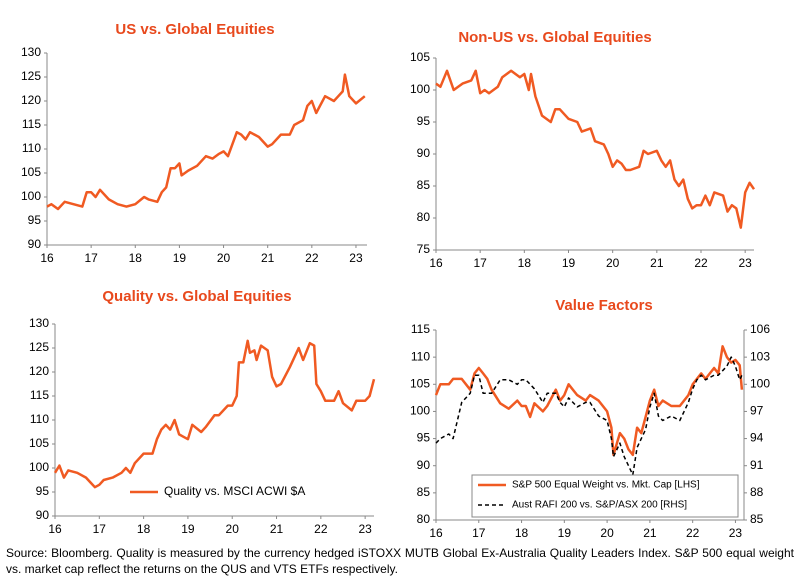 The height and width of the screenshot is (584, 801). Describe the element at coordinates (757, 465) in the screenshot. I see `y2-tick-label: 91` at that location.